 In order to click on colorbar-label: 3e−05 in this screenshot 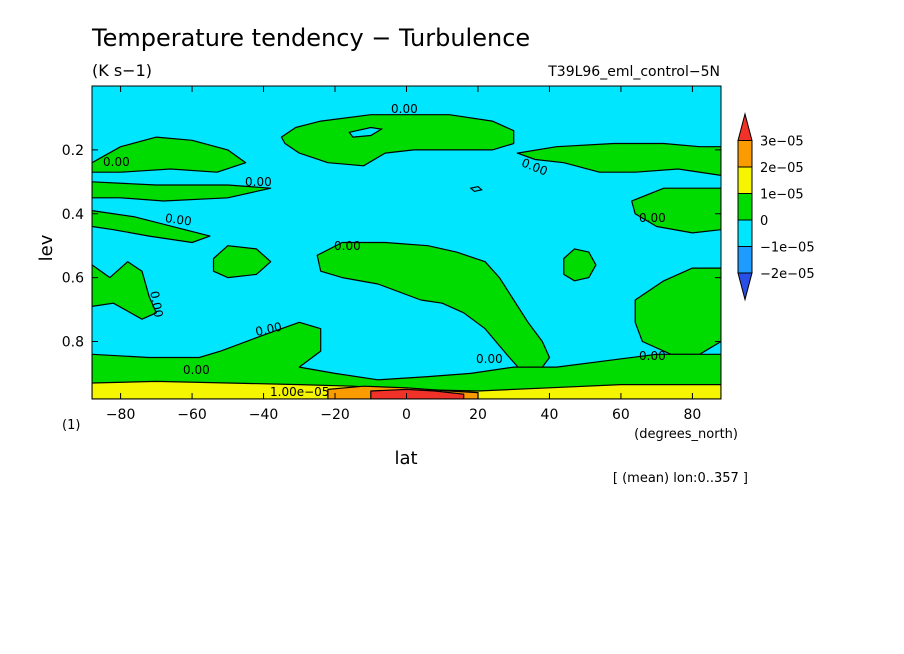, I will do `click(782, 142)`.